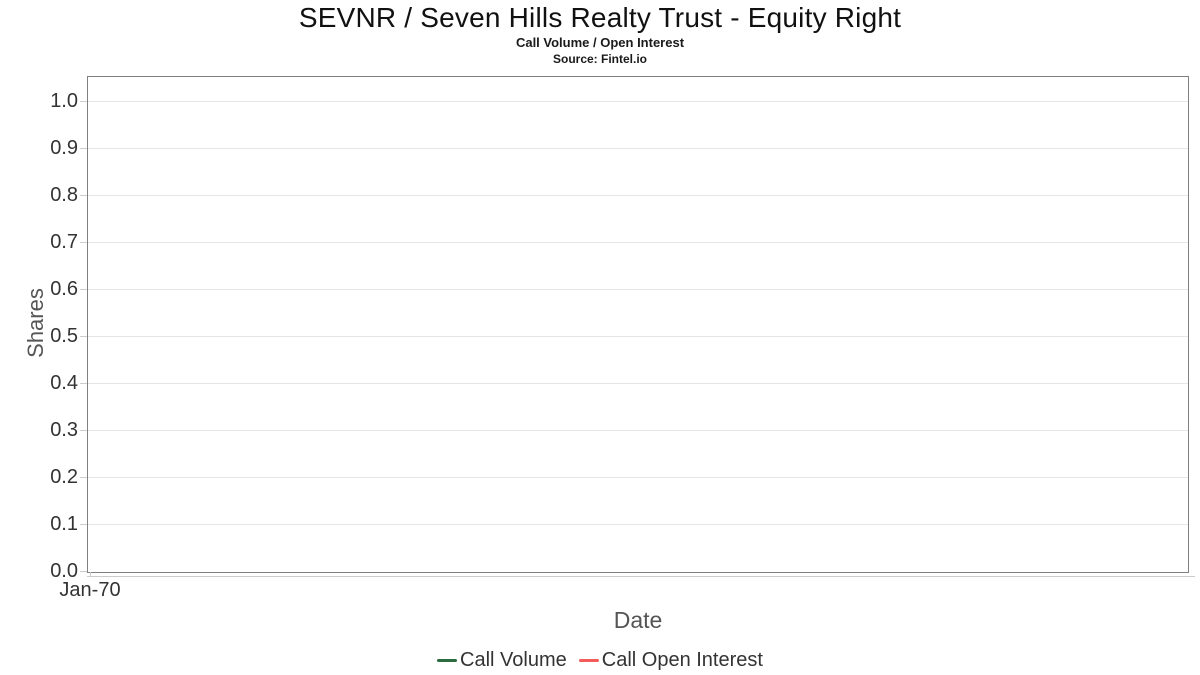  I want to click on legend-label: Call Open Interest, so click(682, 659).